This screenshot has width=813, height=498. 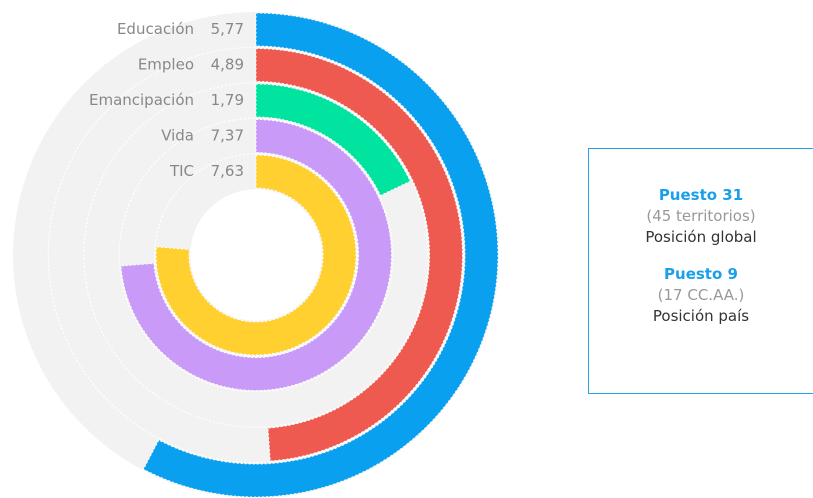 I want to click on category-label: Emancipación, so click(x=141, y=100).